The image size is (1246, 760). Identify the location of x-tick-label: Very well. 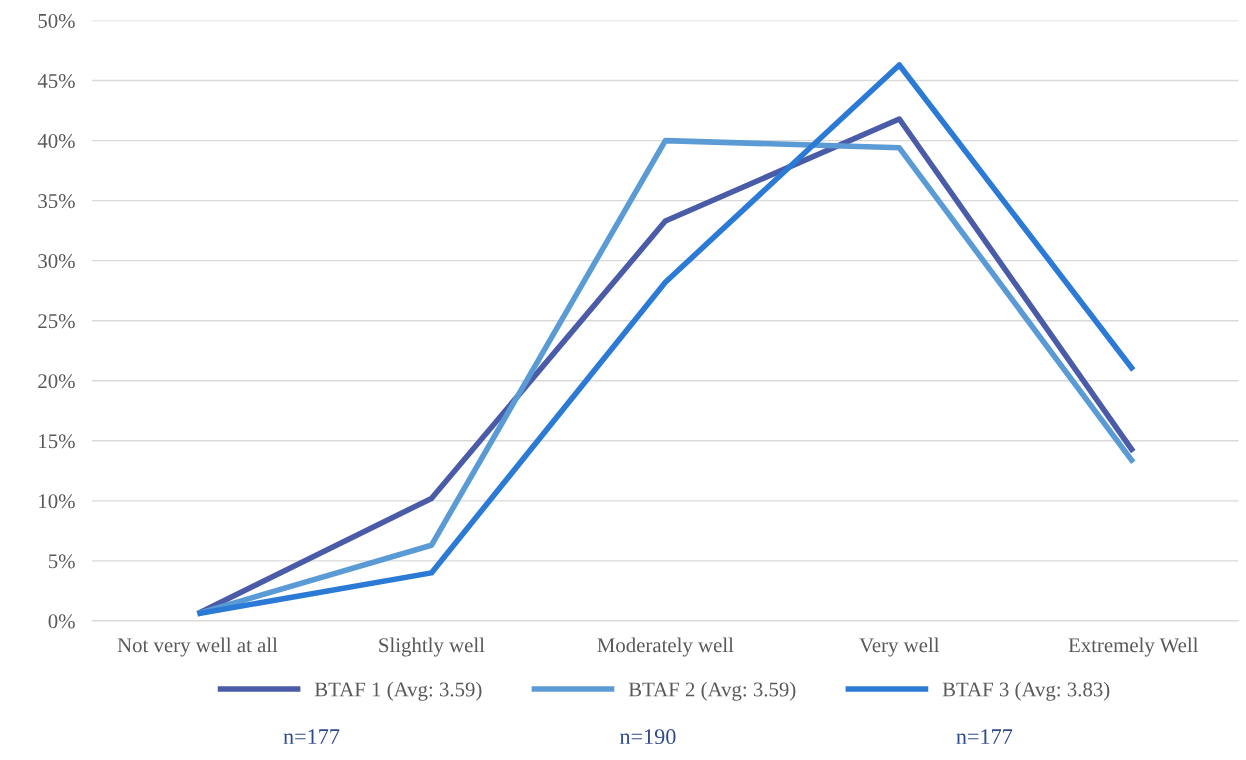
(899, 647).